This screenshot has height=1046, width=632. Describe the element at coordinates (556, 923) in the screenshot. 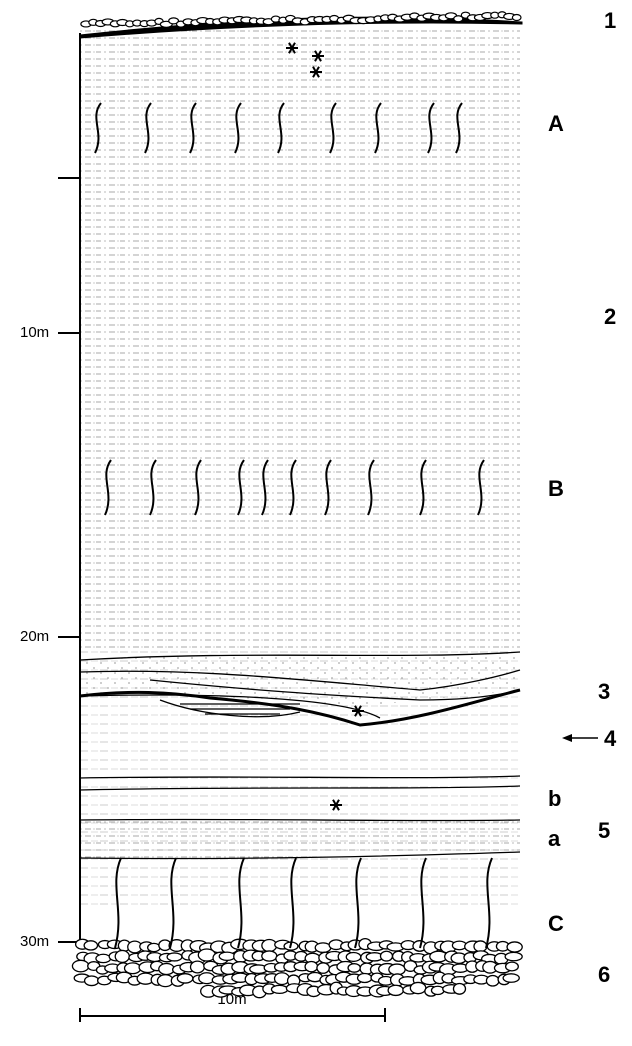

I see `horizon-letter: C` at that location.